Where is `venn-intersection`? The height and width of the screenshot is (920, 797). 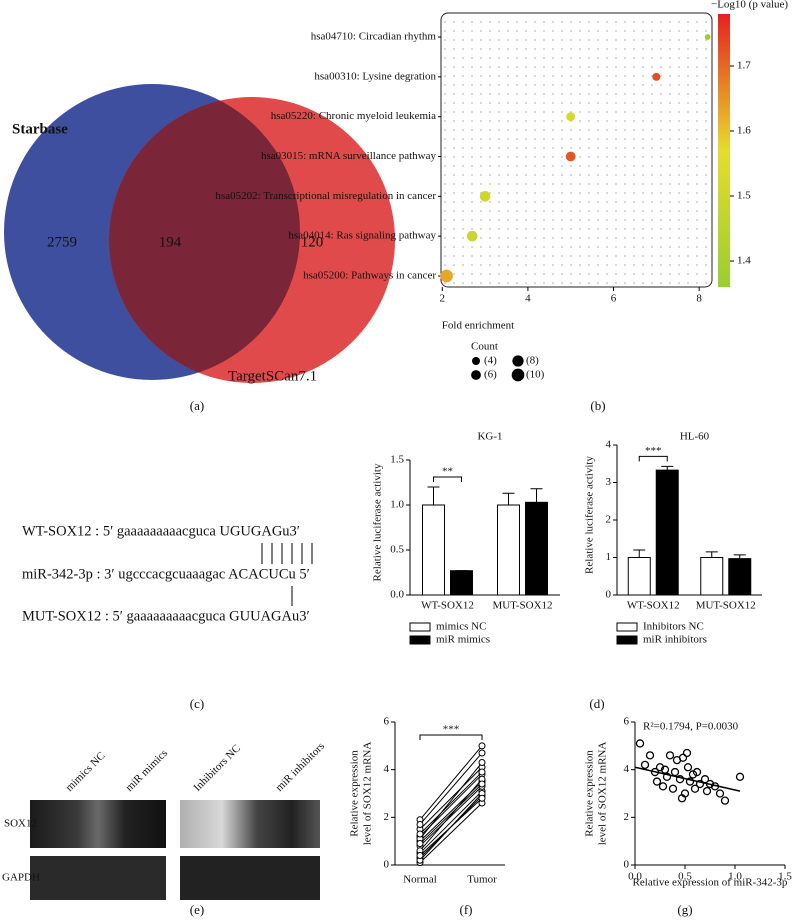 venn-intersection is located at coordinates (204, 238).